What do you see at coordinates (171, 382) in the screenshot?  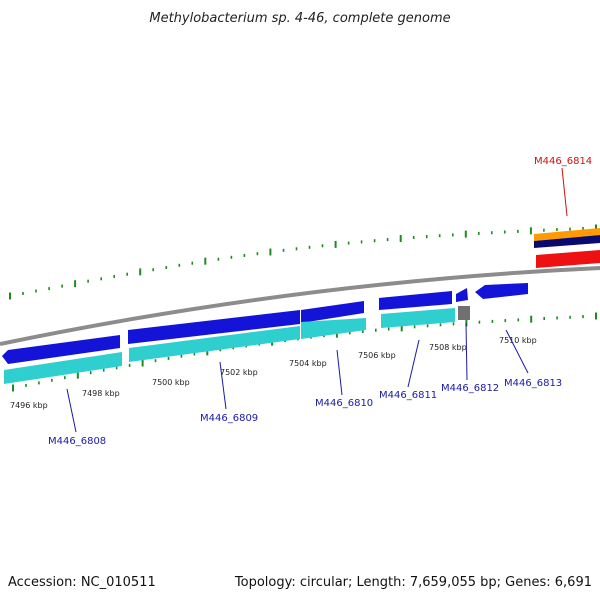 I see `scale-label: 7500 kbp` at bounding box center [171, 382].